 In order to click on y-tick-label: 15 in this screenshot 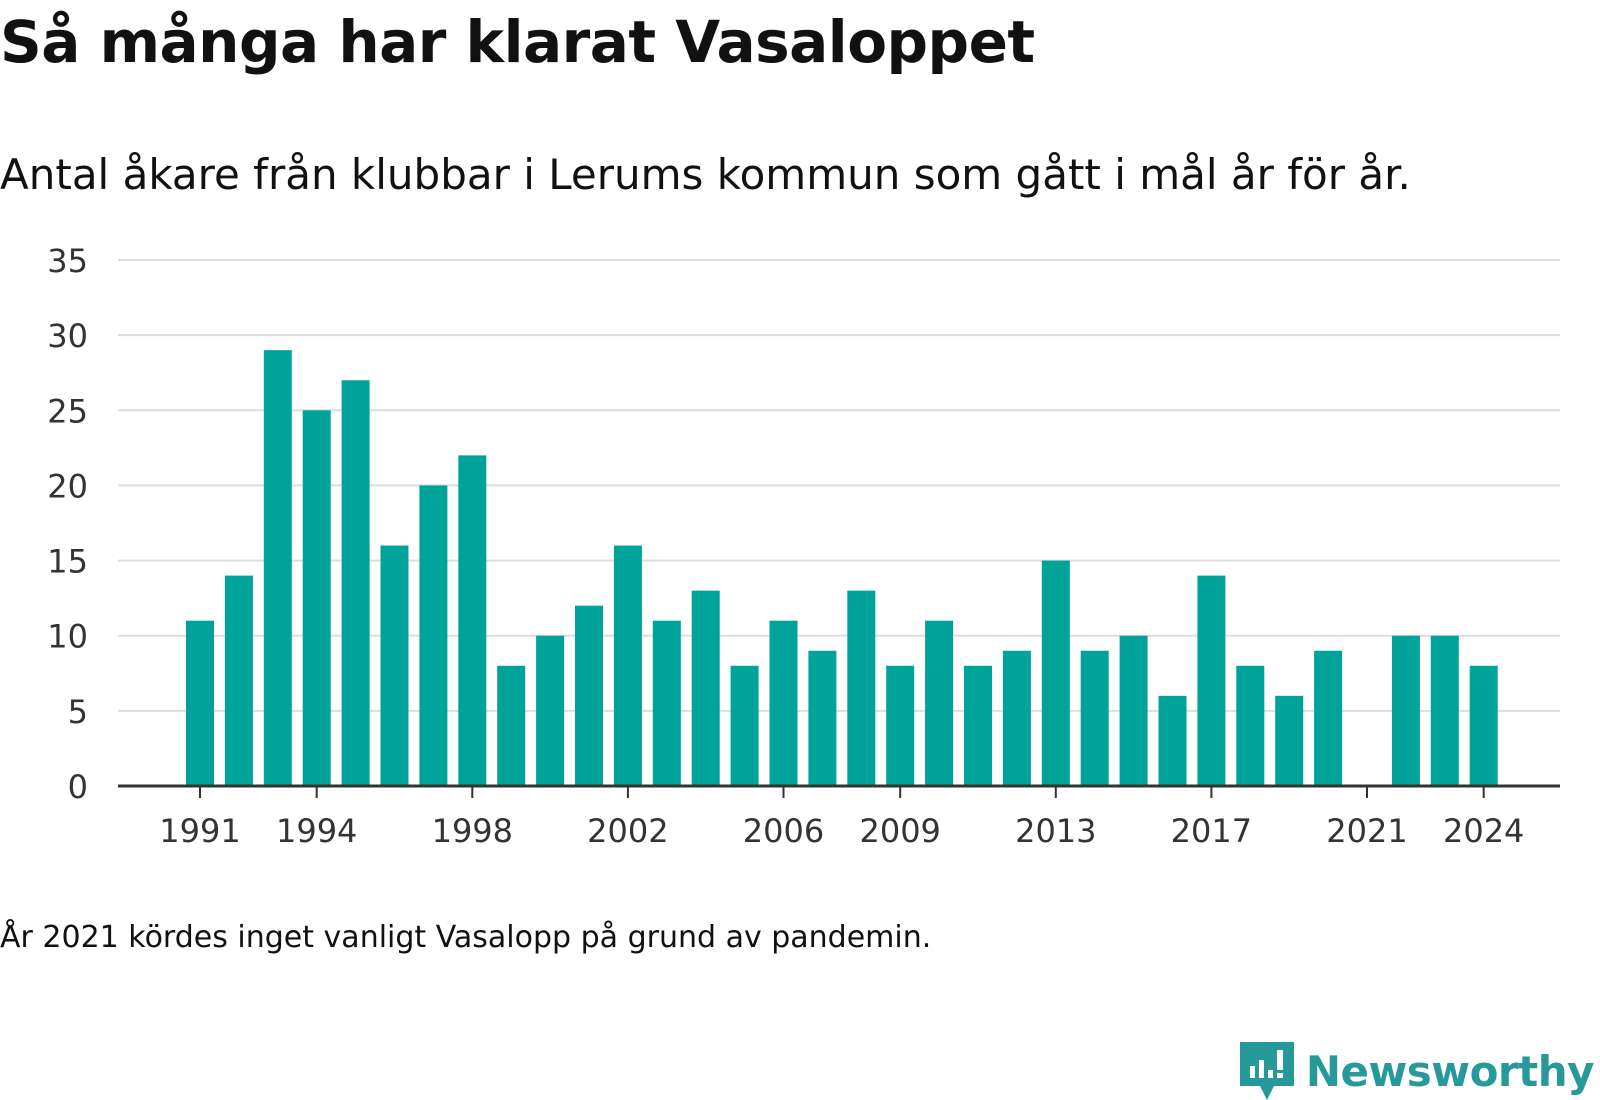, I will do `click(67, 562)`.